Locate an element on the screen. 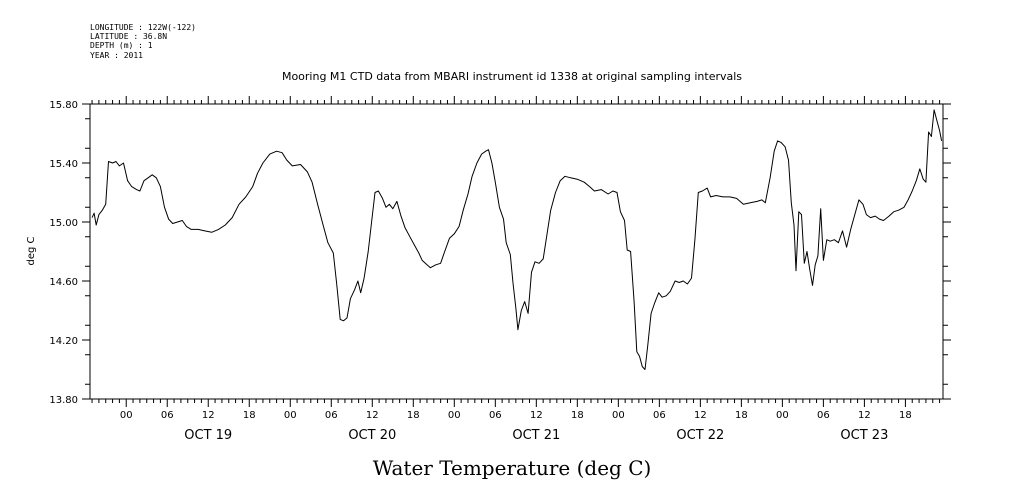 The width and height of the screenshot is (1009, 504). metadata-longitude: LONGITUDE : 122W(-122) is located at coordinates (143, 27).